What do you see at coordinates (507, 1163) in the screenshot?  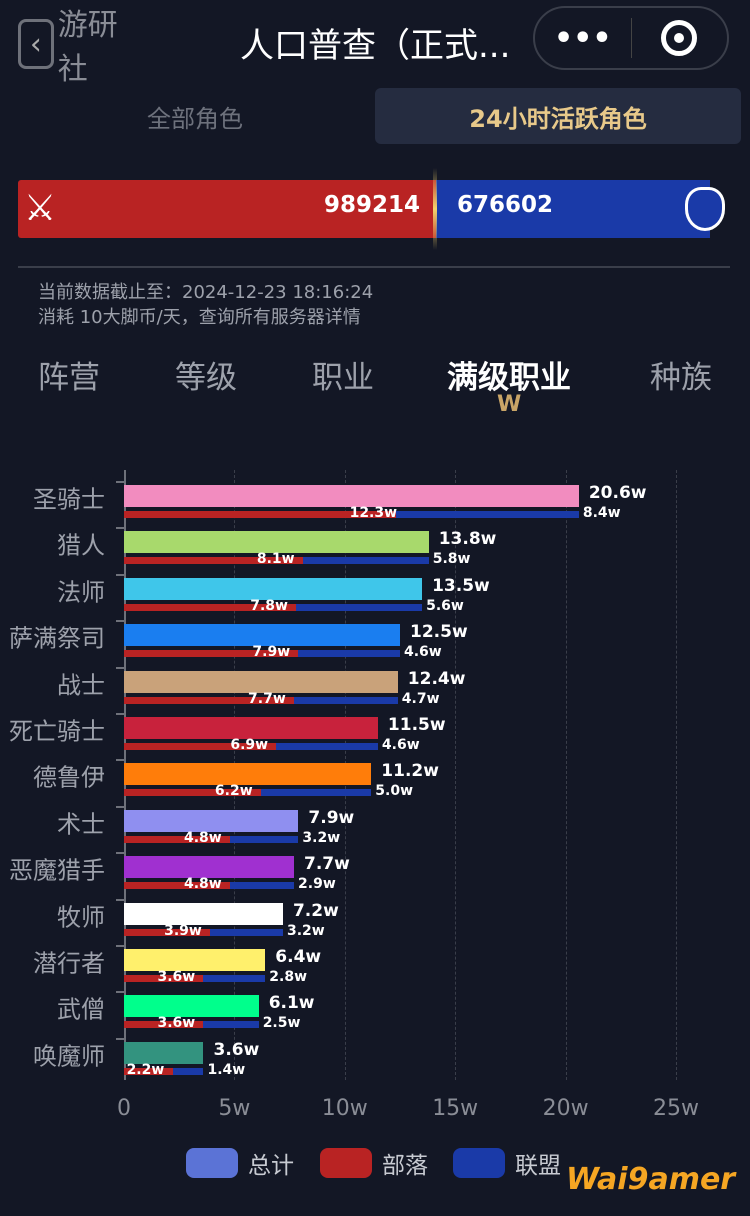 I see `legend-alliance: 联盟` at bounding box center [507, 1163].